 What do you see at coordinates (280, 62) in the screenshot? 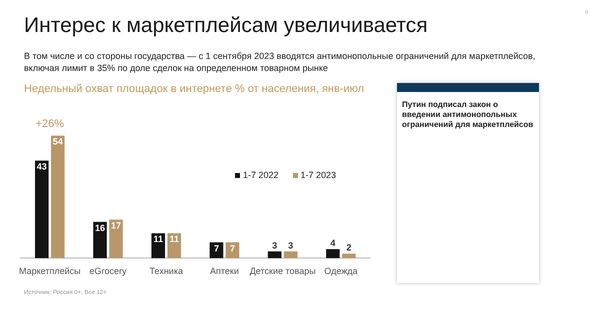
I see `chart-subtitle: В том числе и со стороны государства — с 1 сентября 2023 вводятся антимонопольные ограничений для маркетплейсов, включая лимит в 35% по доле сделок на определенном товарном рынке` at bounding box center [280, 62].